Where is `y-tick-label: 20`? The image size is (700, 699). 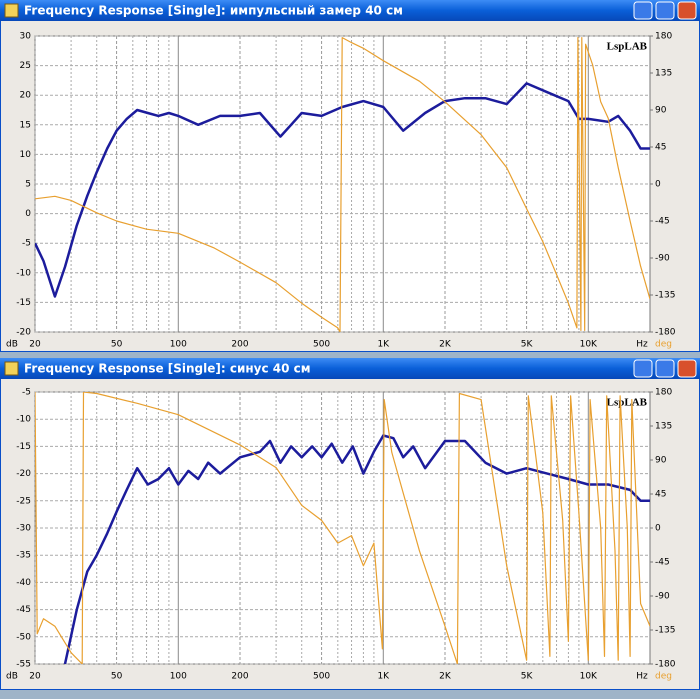
y-tick-label: 20 is located at coordinates (26, 96).